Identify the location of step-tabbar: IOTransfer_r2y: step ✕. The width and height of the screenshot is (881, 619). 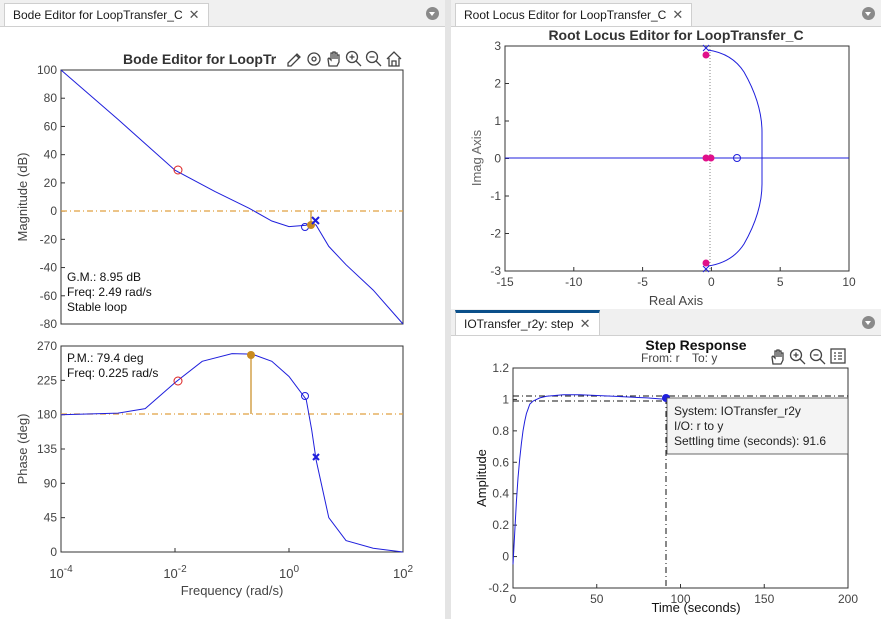
(666, 322).